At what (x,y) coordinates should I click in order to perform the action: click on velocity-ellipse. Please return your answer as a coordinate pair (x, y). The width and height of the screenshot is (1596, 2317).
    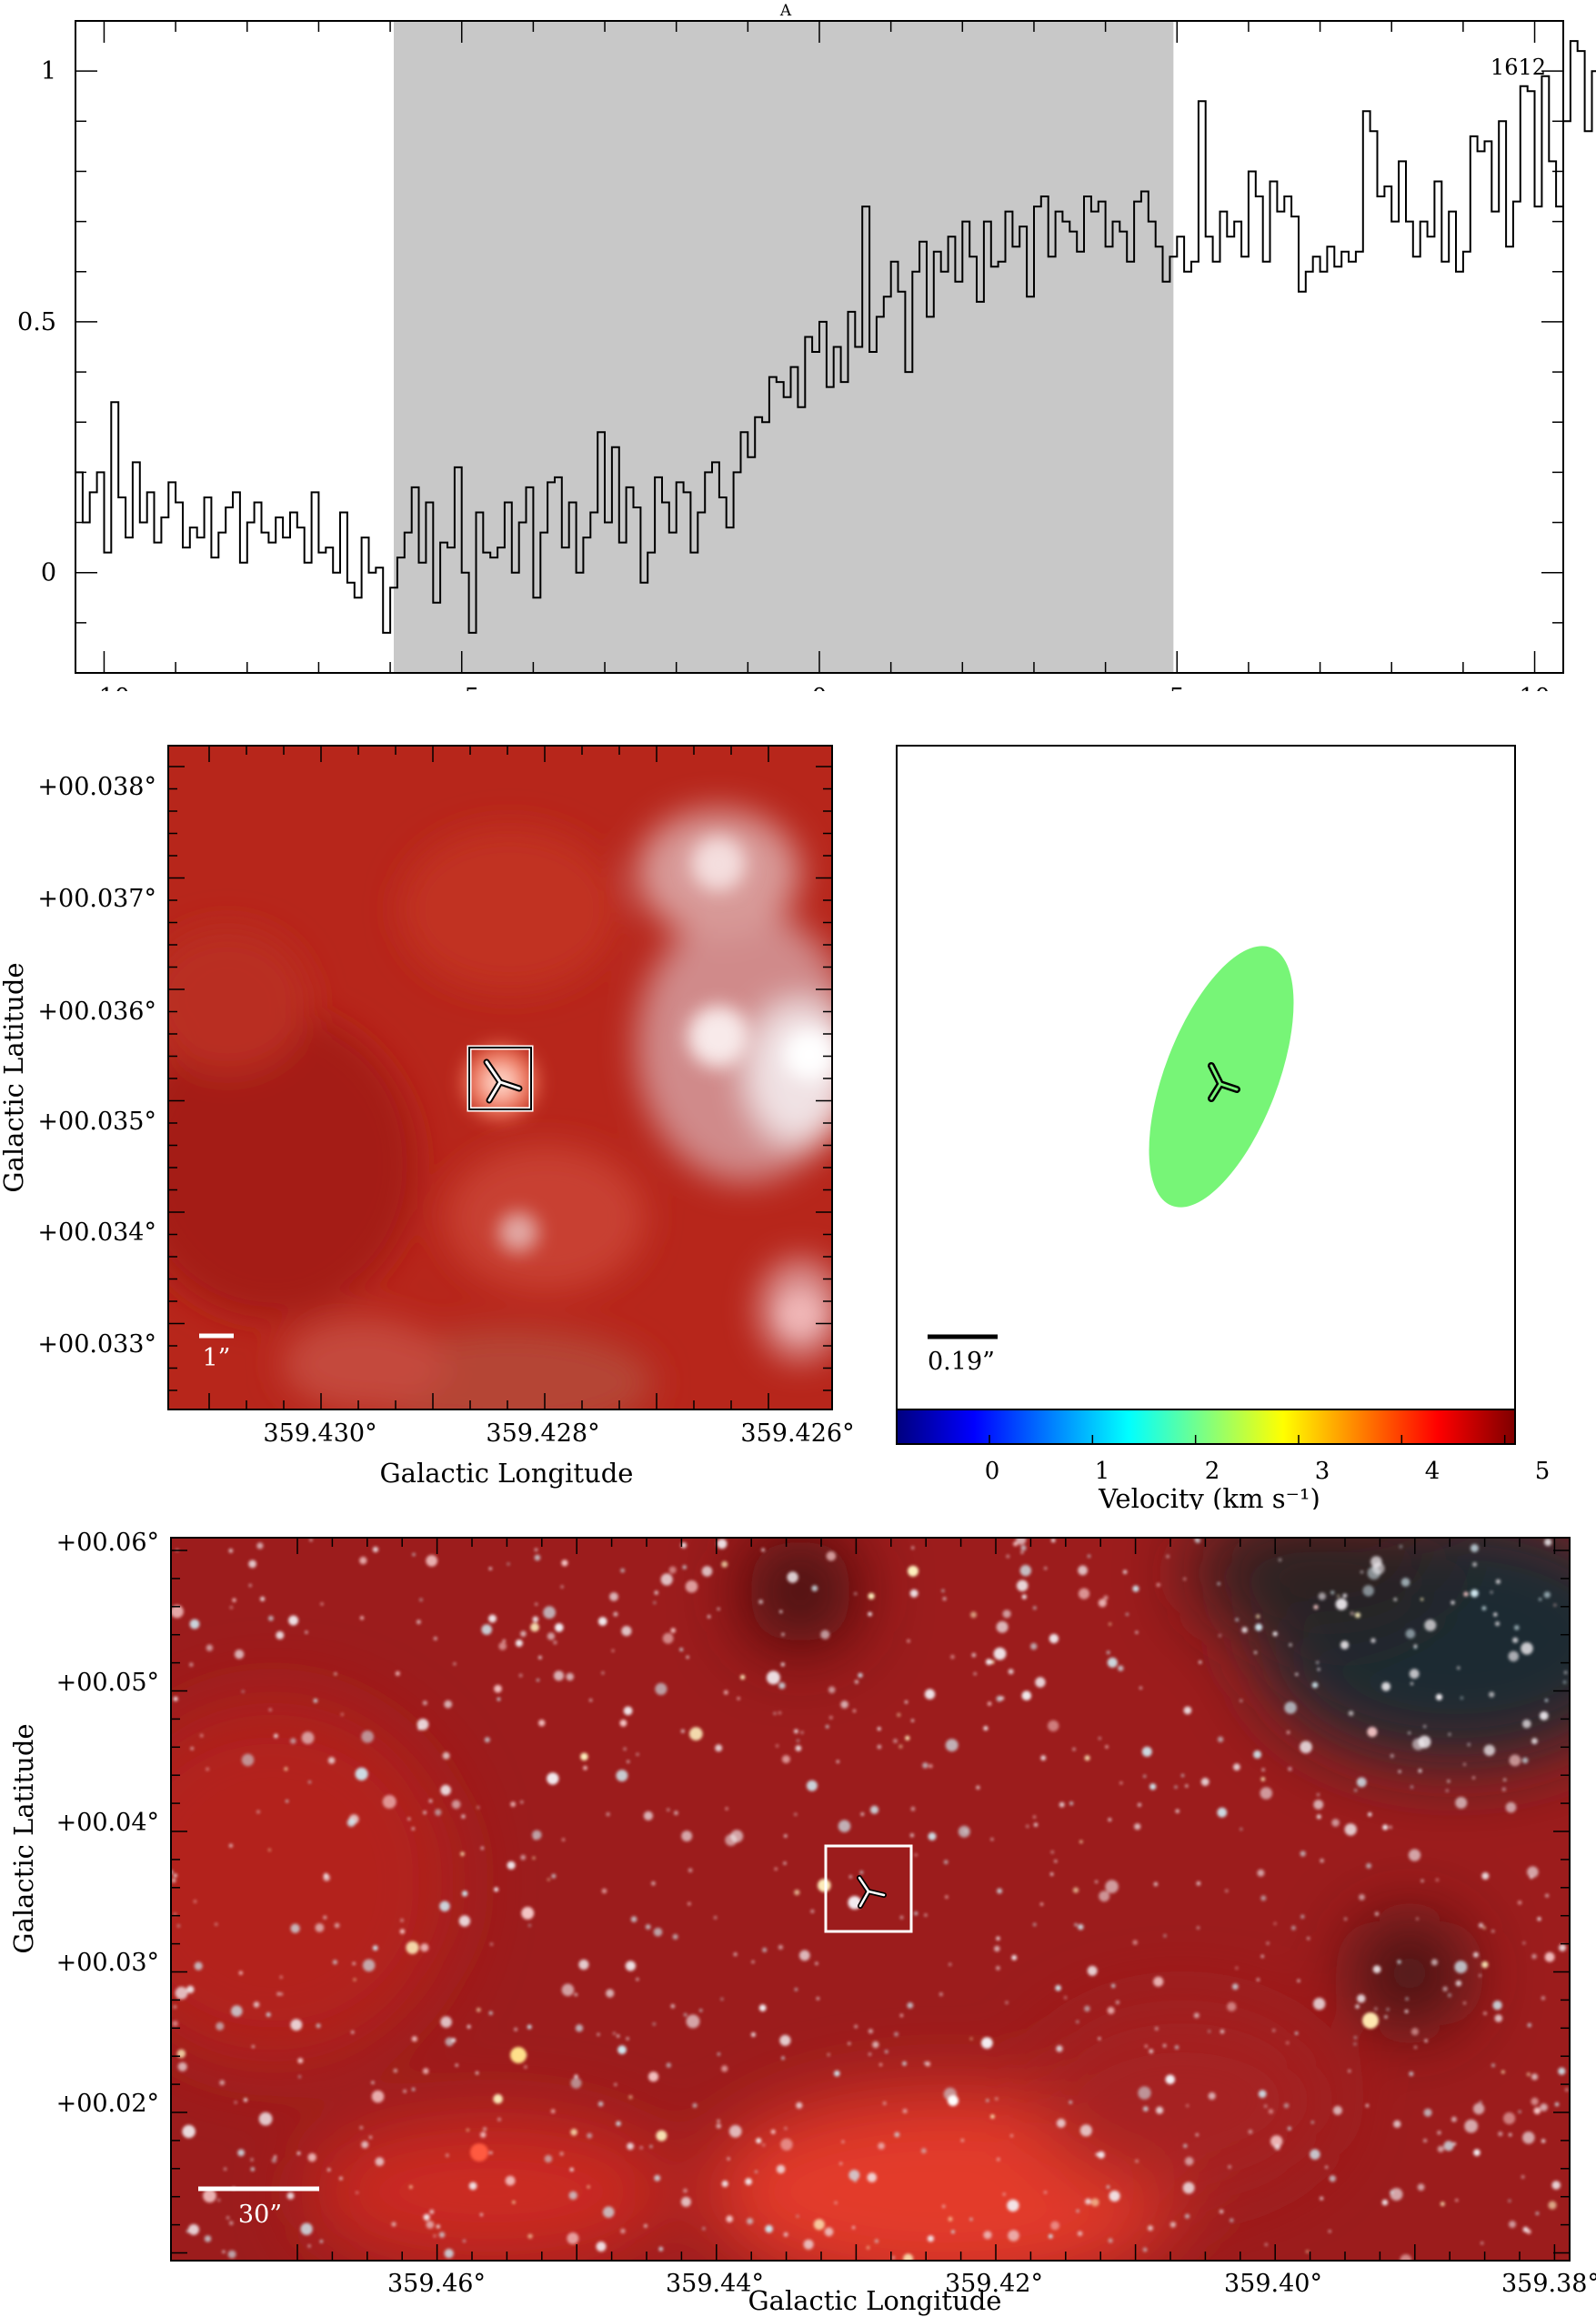
    Looking at the image, I should click on (1221, 1077).